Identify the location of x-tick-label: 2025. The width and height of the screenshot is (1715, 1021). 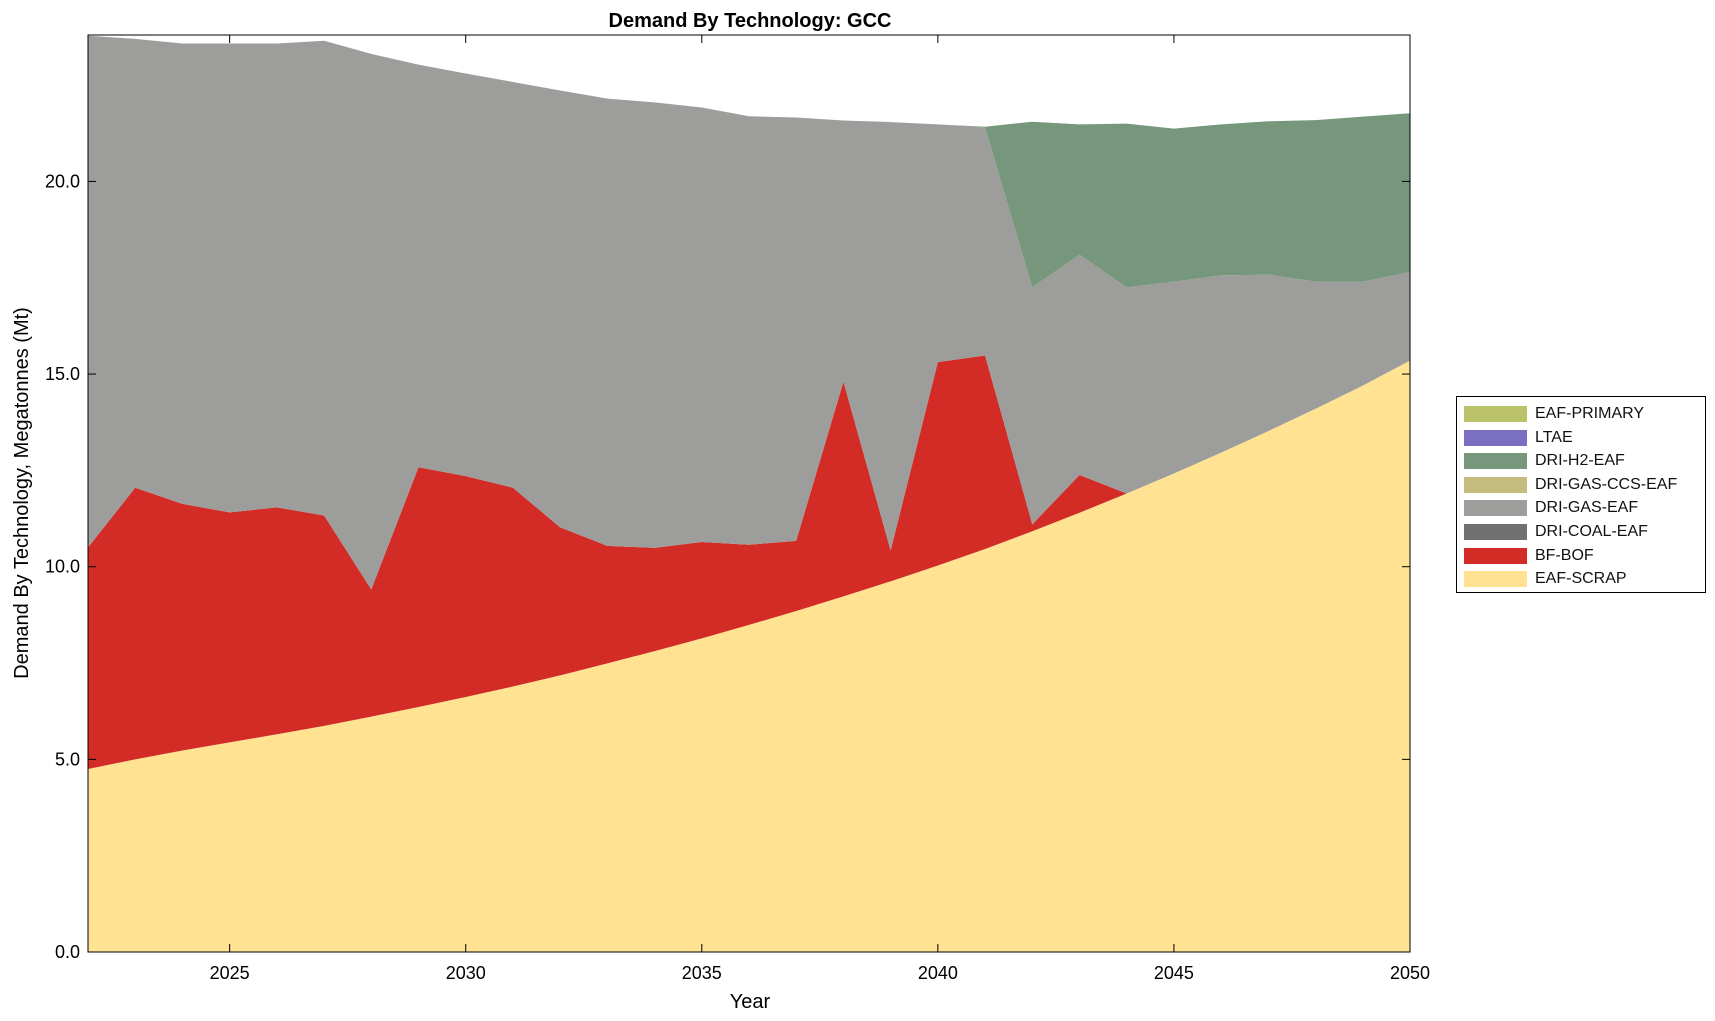
(230, 973).